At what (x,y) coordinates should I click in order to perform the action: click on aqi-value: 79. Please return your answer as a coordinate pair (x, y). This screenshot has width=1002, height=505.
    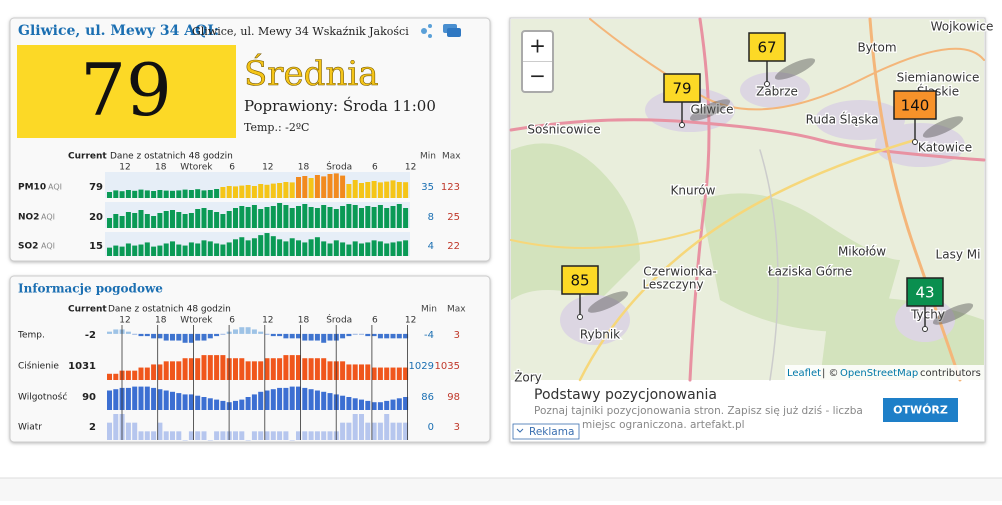
    Looking at the image, I should click on (126, 90).